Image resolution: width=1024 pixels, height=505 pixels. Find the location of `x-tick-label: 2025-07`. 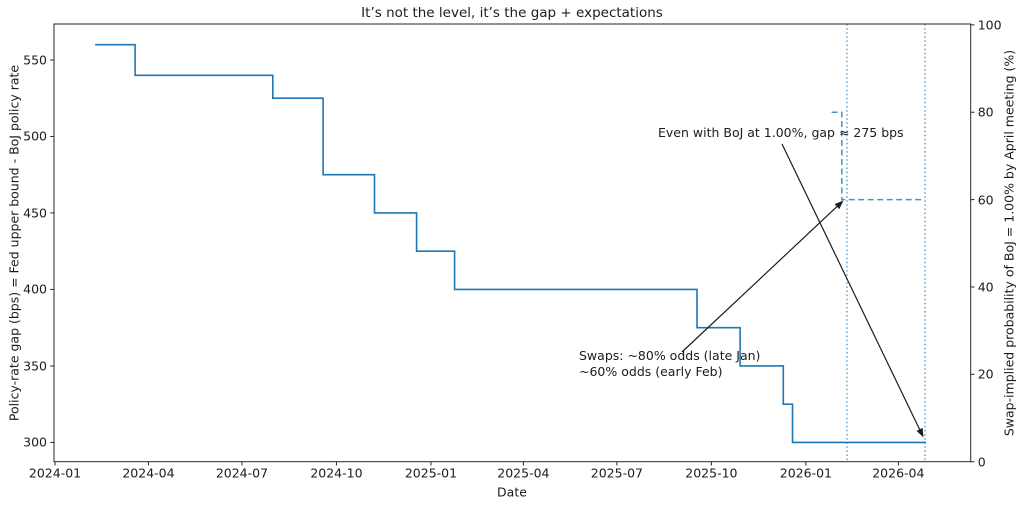

x-tick-label: 2025-07 is located at coordinates (616, 472).